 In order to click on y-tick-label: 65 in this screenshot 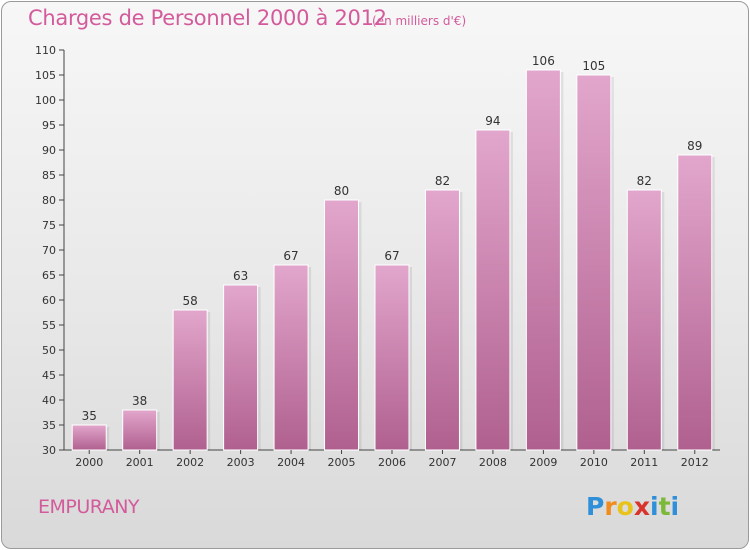, I will do `click(49, 275)`.